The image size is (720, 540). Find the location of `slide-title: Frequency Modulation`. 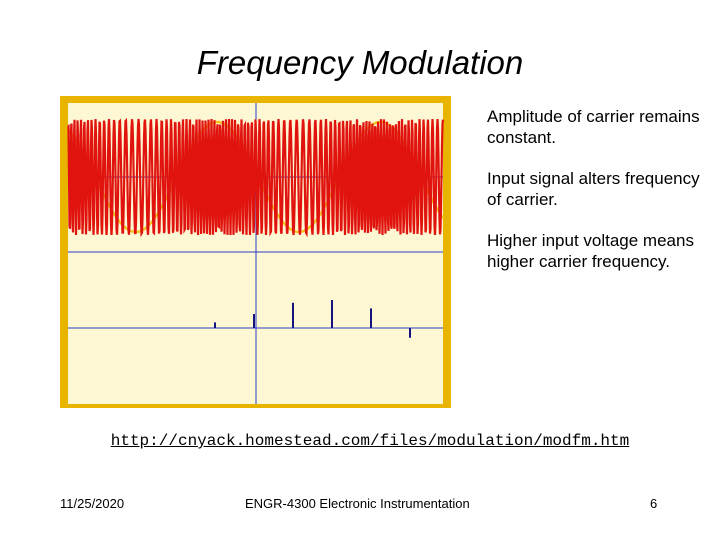

slide-title: Frequency Modulation is located at coordinates (360, 62).